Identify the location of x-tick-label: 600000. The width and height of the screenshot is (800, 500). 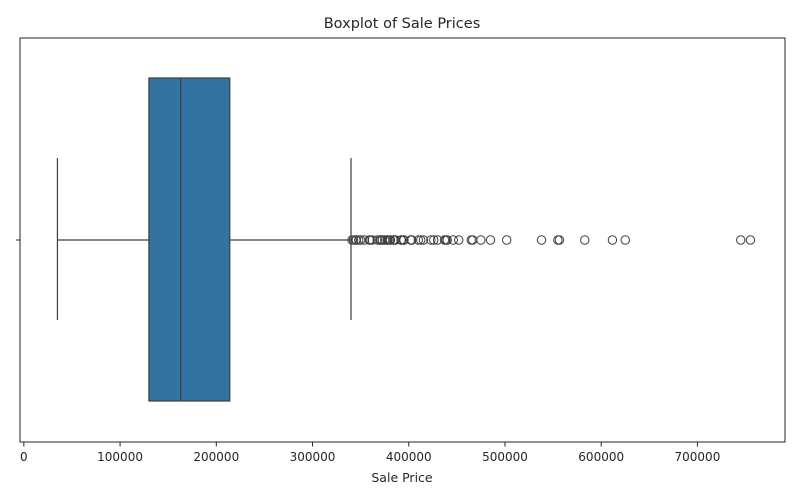
(601, 457).